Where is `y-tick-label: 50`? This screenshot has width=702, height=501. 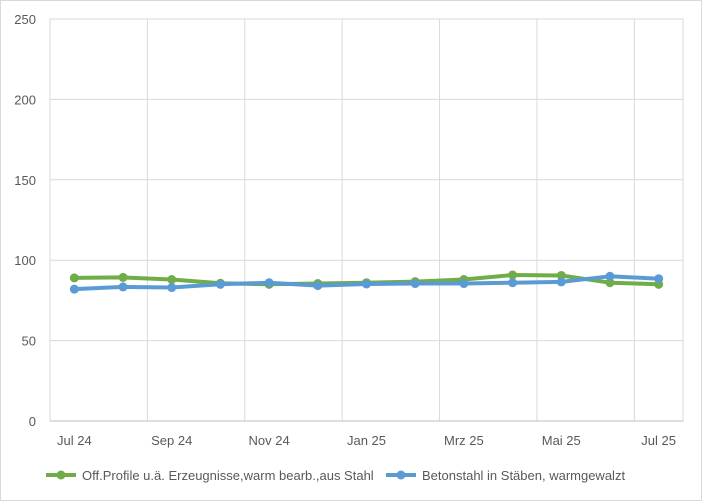 y-tick-label: 50 is located at coordinates (29, 341).